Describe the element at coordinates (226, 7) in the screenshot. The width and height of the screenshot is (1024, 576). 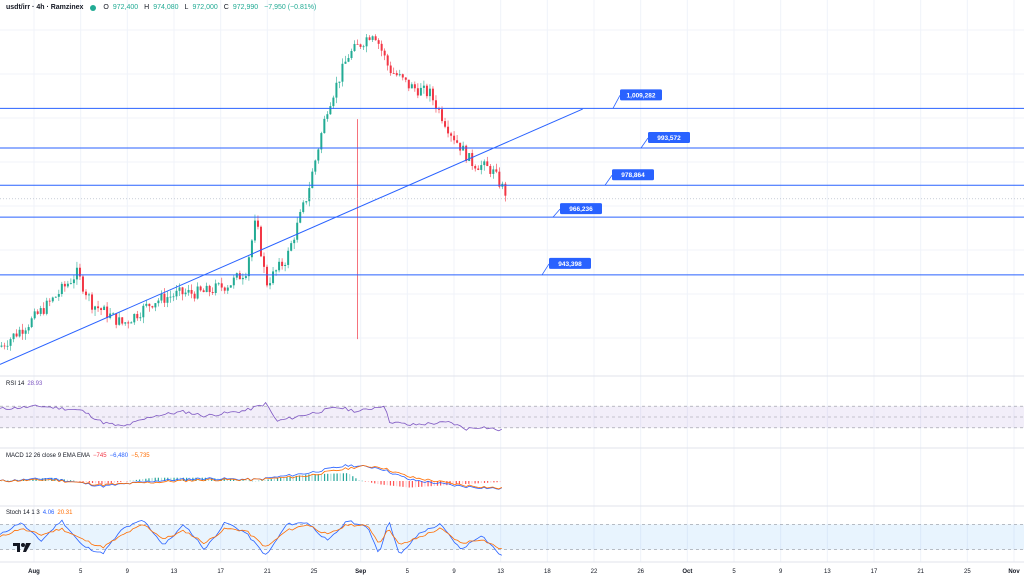
I see `close-label: C` at that location.